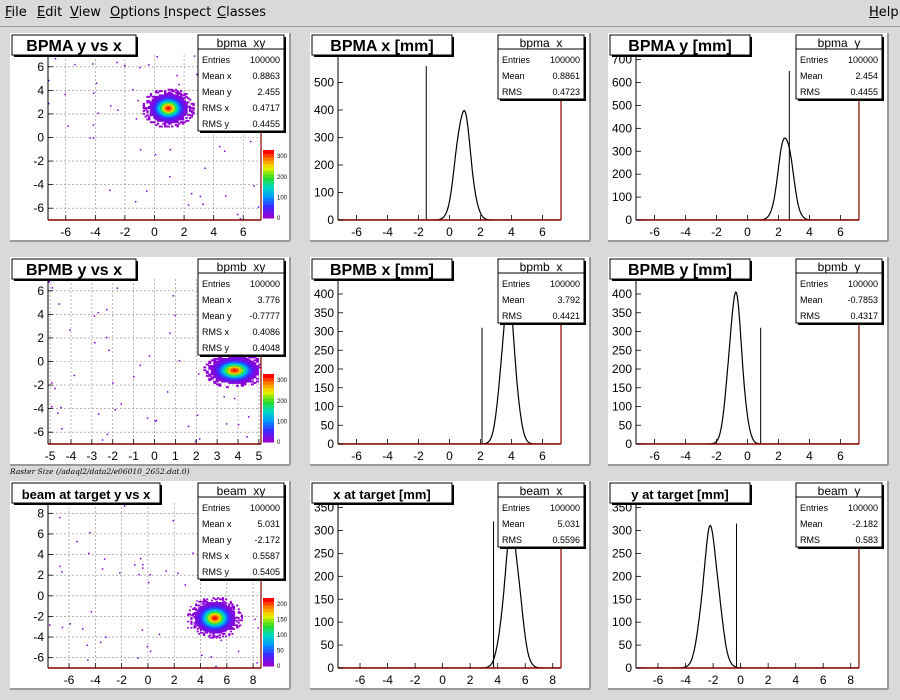 The width and height of the screenshot is (900, 700). What do you see at coordinates (382, 270) in the screenshot?
I see `chart-title: BPMB x [mm]` at bounding box center [382, 270].